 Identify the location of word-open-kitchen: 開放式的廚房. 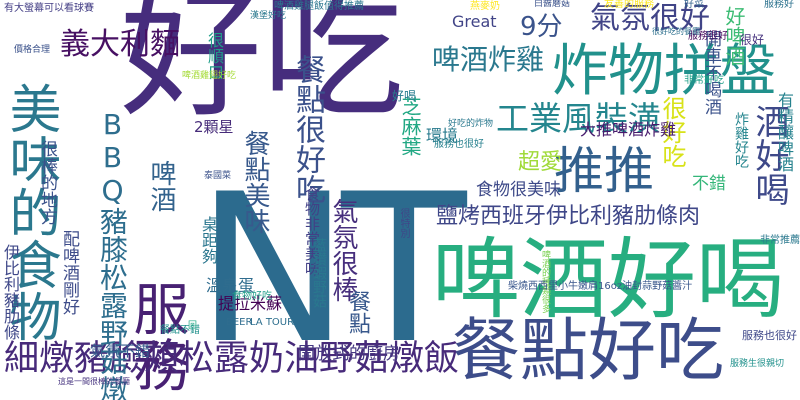
(349, 354).